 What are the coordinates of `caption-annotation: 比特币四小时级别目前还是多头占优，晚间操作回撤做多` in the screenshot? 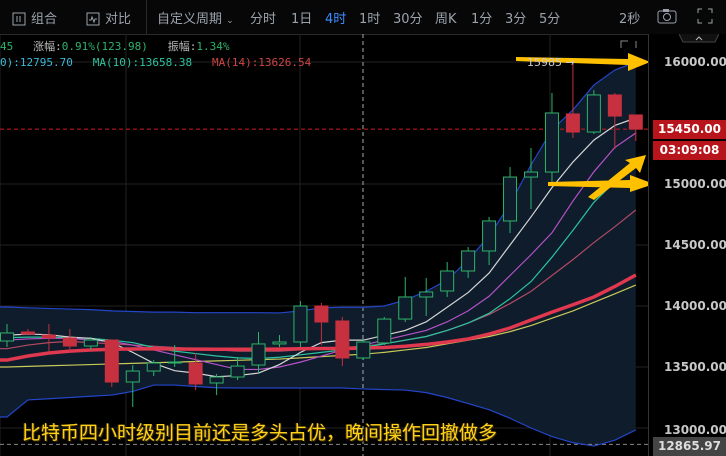 It's located at (260, 433).